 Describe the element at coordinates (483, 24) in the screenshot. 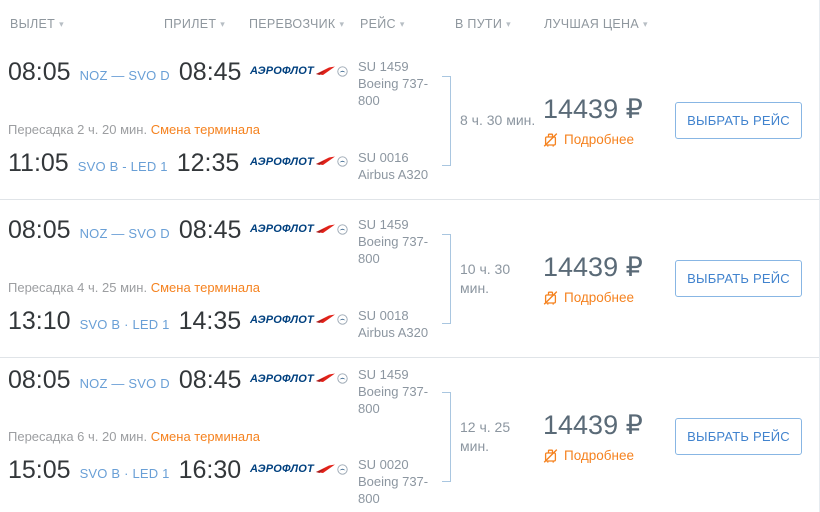

I see `sort-column-duration: В ПУТИ ▾` at that location.